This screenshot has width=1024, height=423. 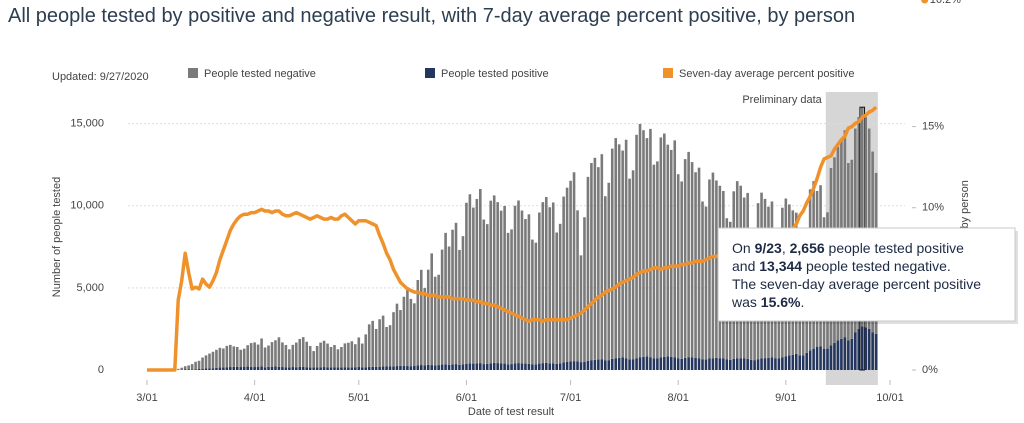 I want to click on y-tick-label: 0, so click(x=101, y=370).